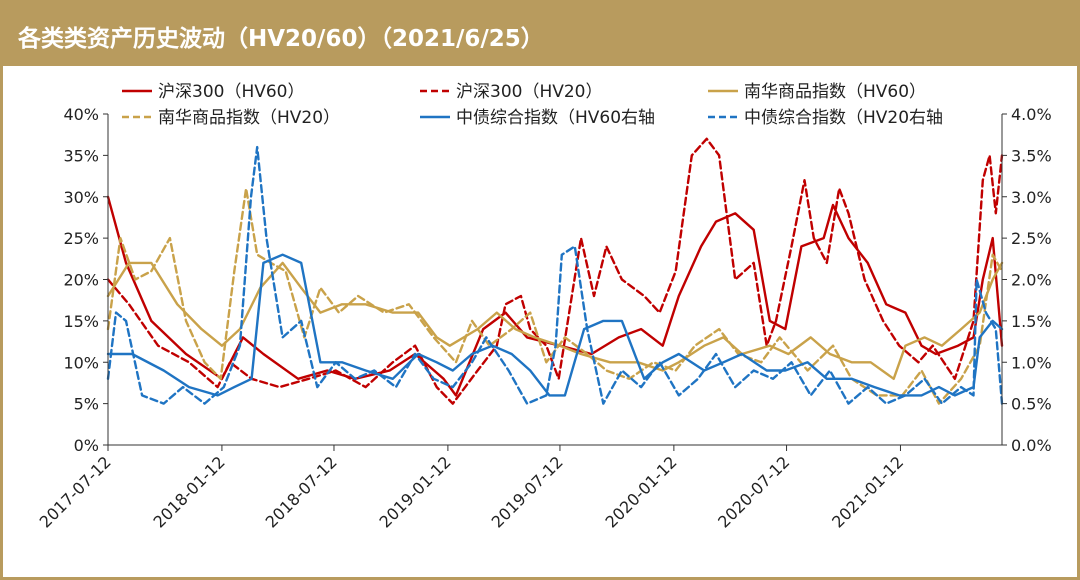  I want to click on title-bar: 各类类资产历史波动（HV20/60）（2021/6/25）, so click(540, 33).